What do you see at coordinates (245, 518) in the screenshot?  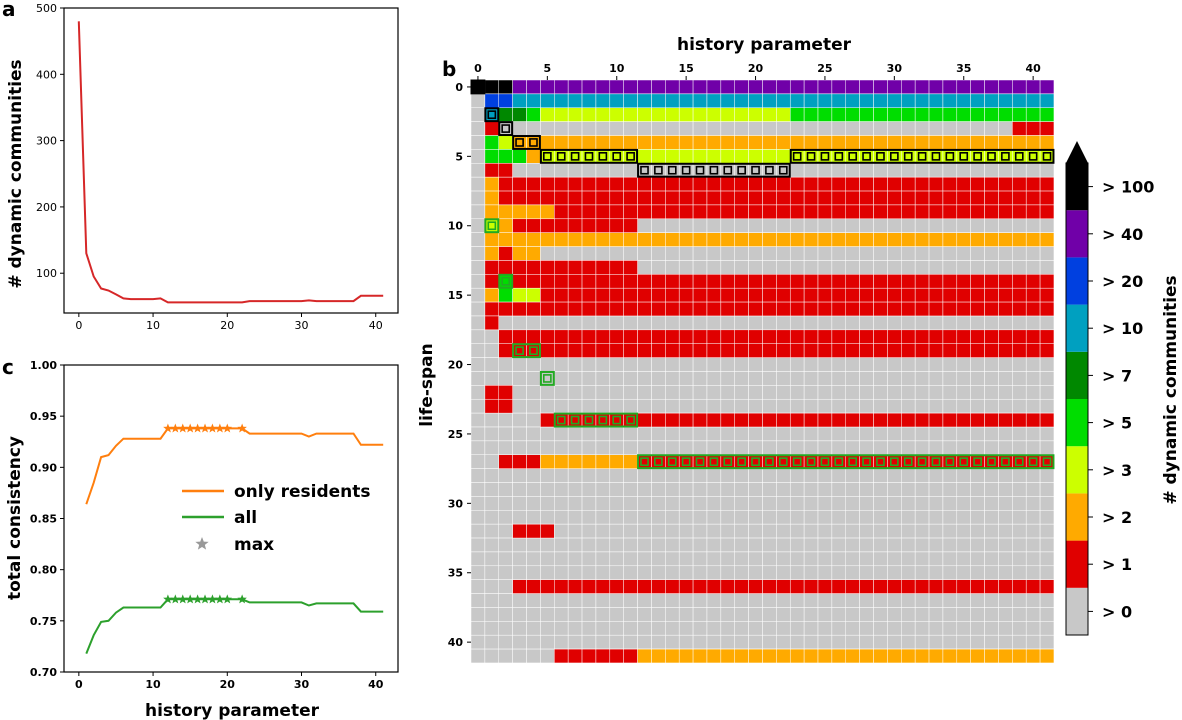 I see `legend-label-all: all` at bounding box center [245, 518].